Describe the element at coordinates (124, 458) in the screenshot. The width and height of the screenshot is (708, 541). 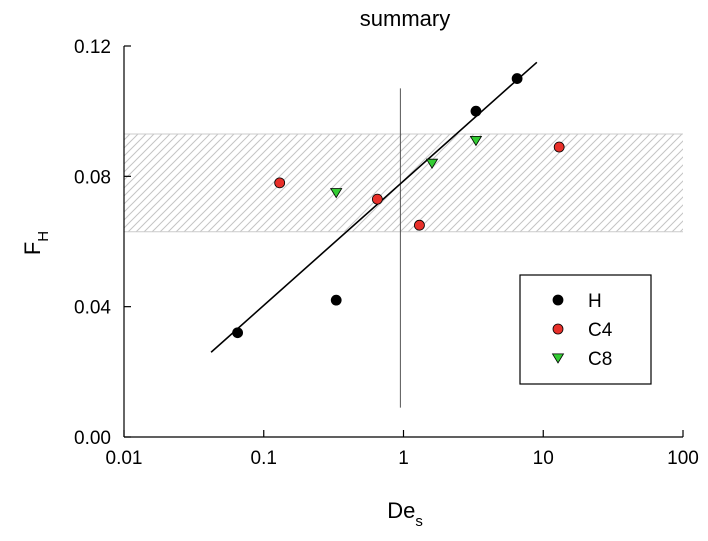
I see `x-tick-label-0: 0.01` at that location.